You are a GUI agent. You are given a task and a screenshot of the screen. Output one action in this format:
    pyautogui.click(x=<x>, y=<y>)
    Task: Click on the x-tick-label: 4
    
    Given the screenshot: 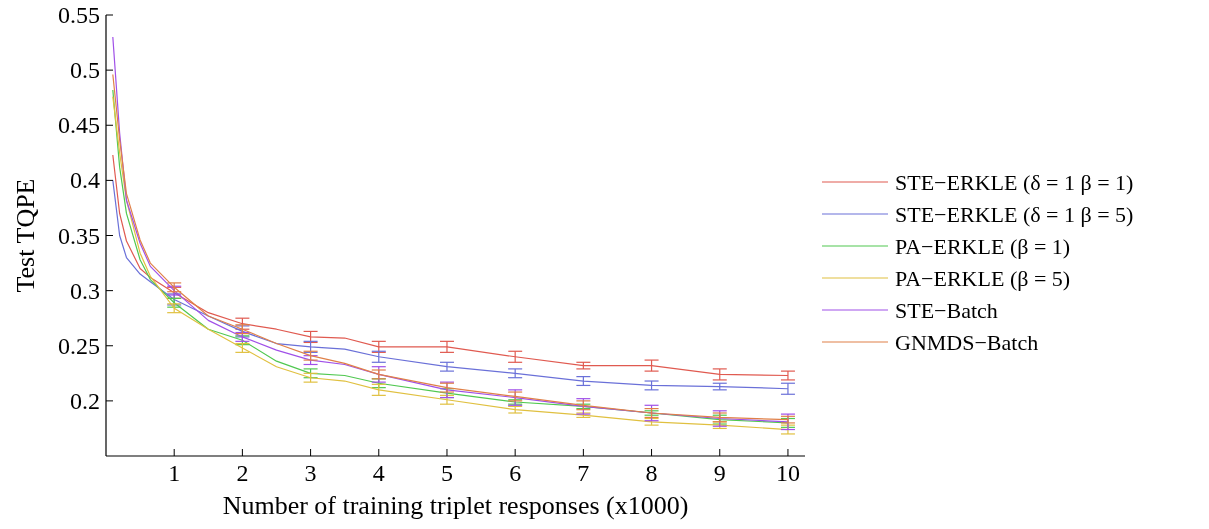 What is the action you would take?
    pyautogui.click(x=378, y=473)
    